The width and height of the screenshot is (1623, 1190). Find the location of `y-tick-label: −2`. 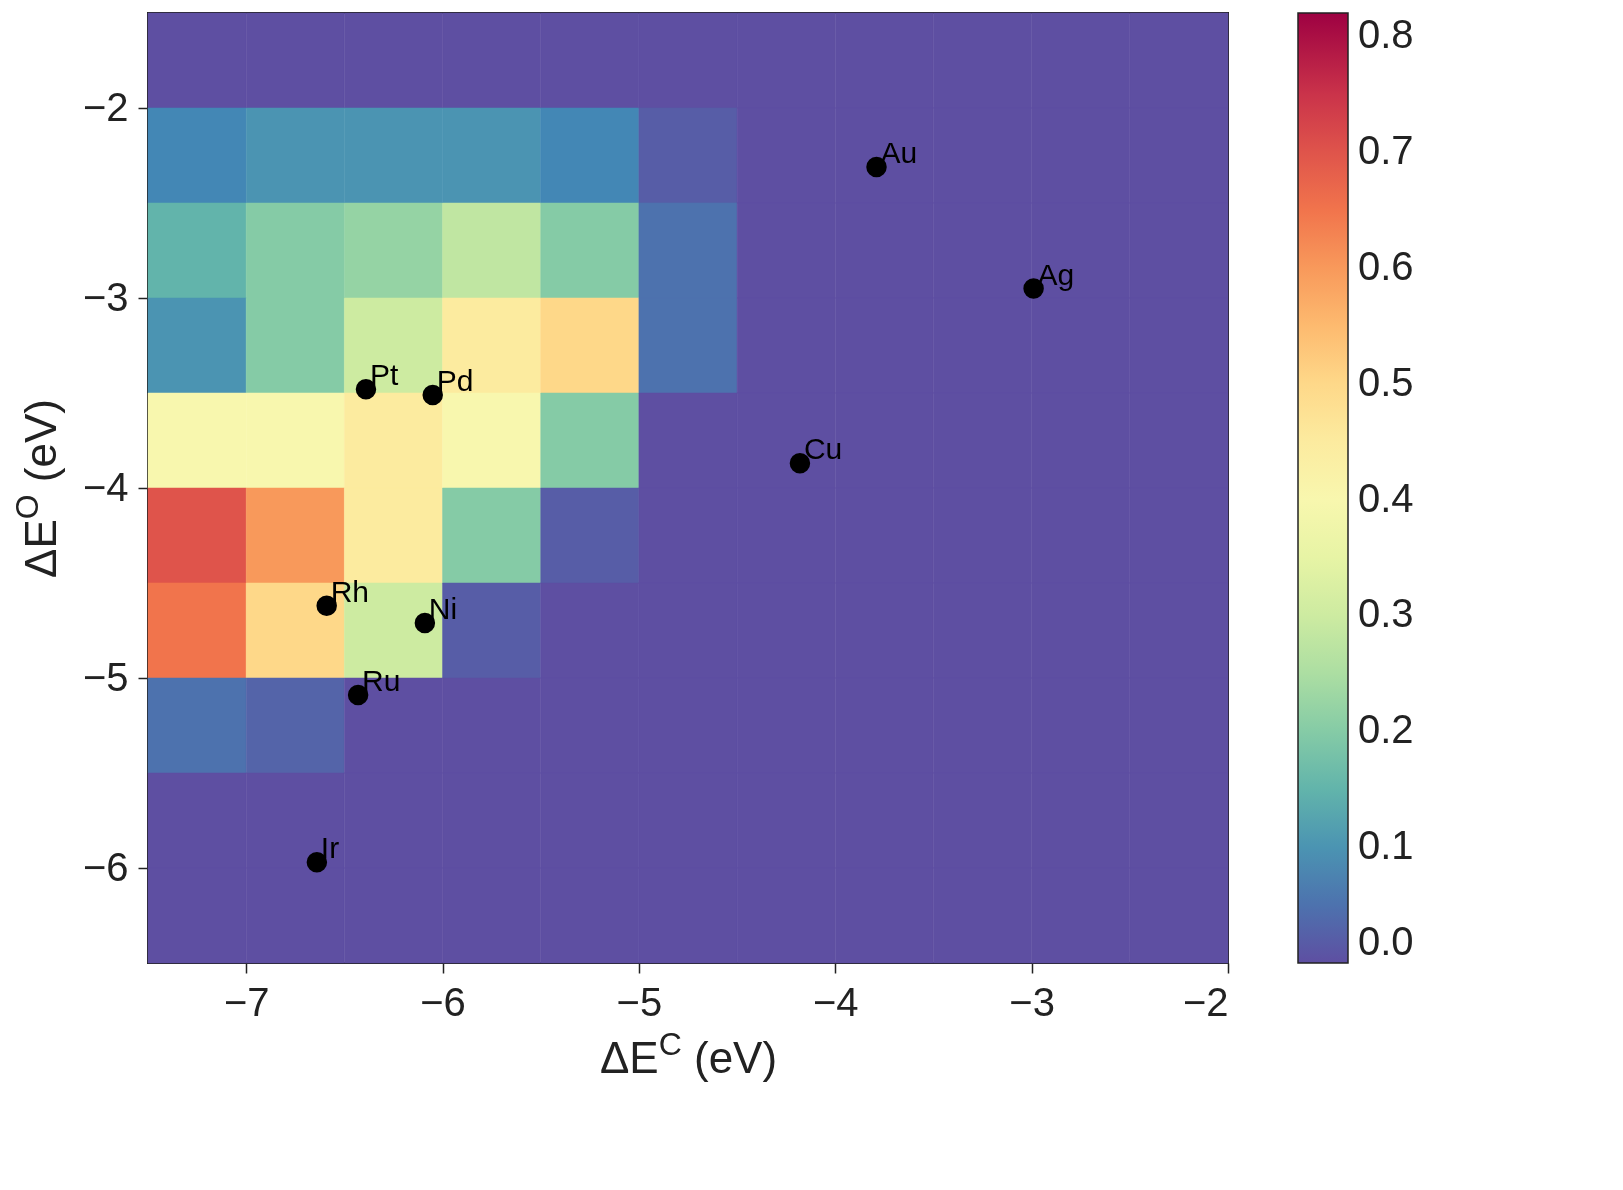

y-tick-label: −2 is located at coordinates (105, 106).